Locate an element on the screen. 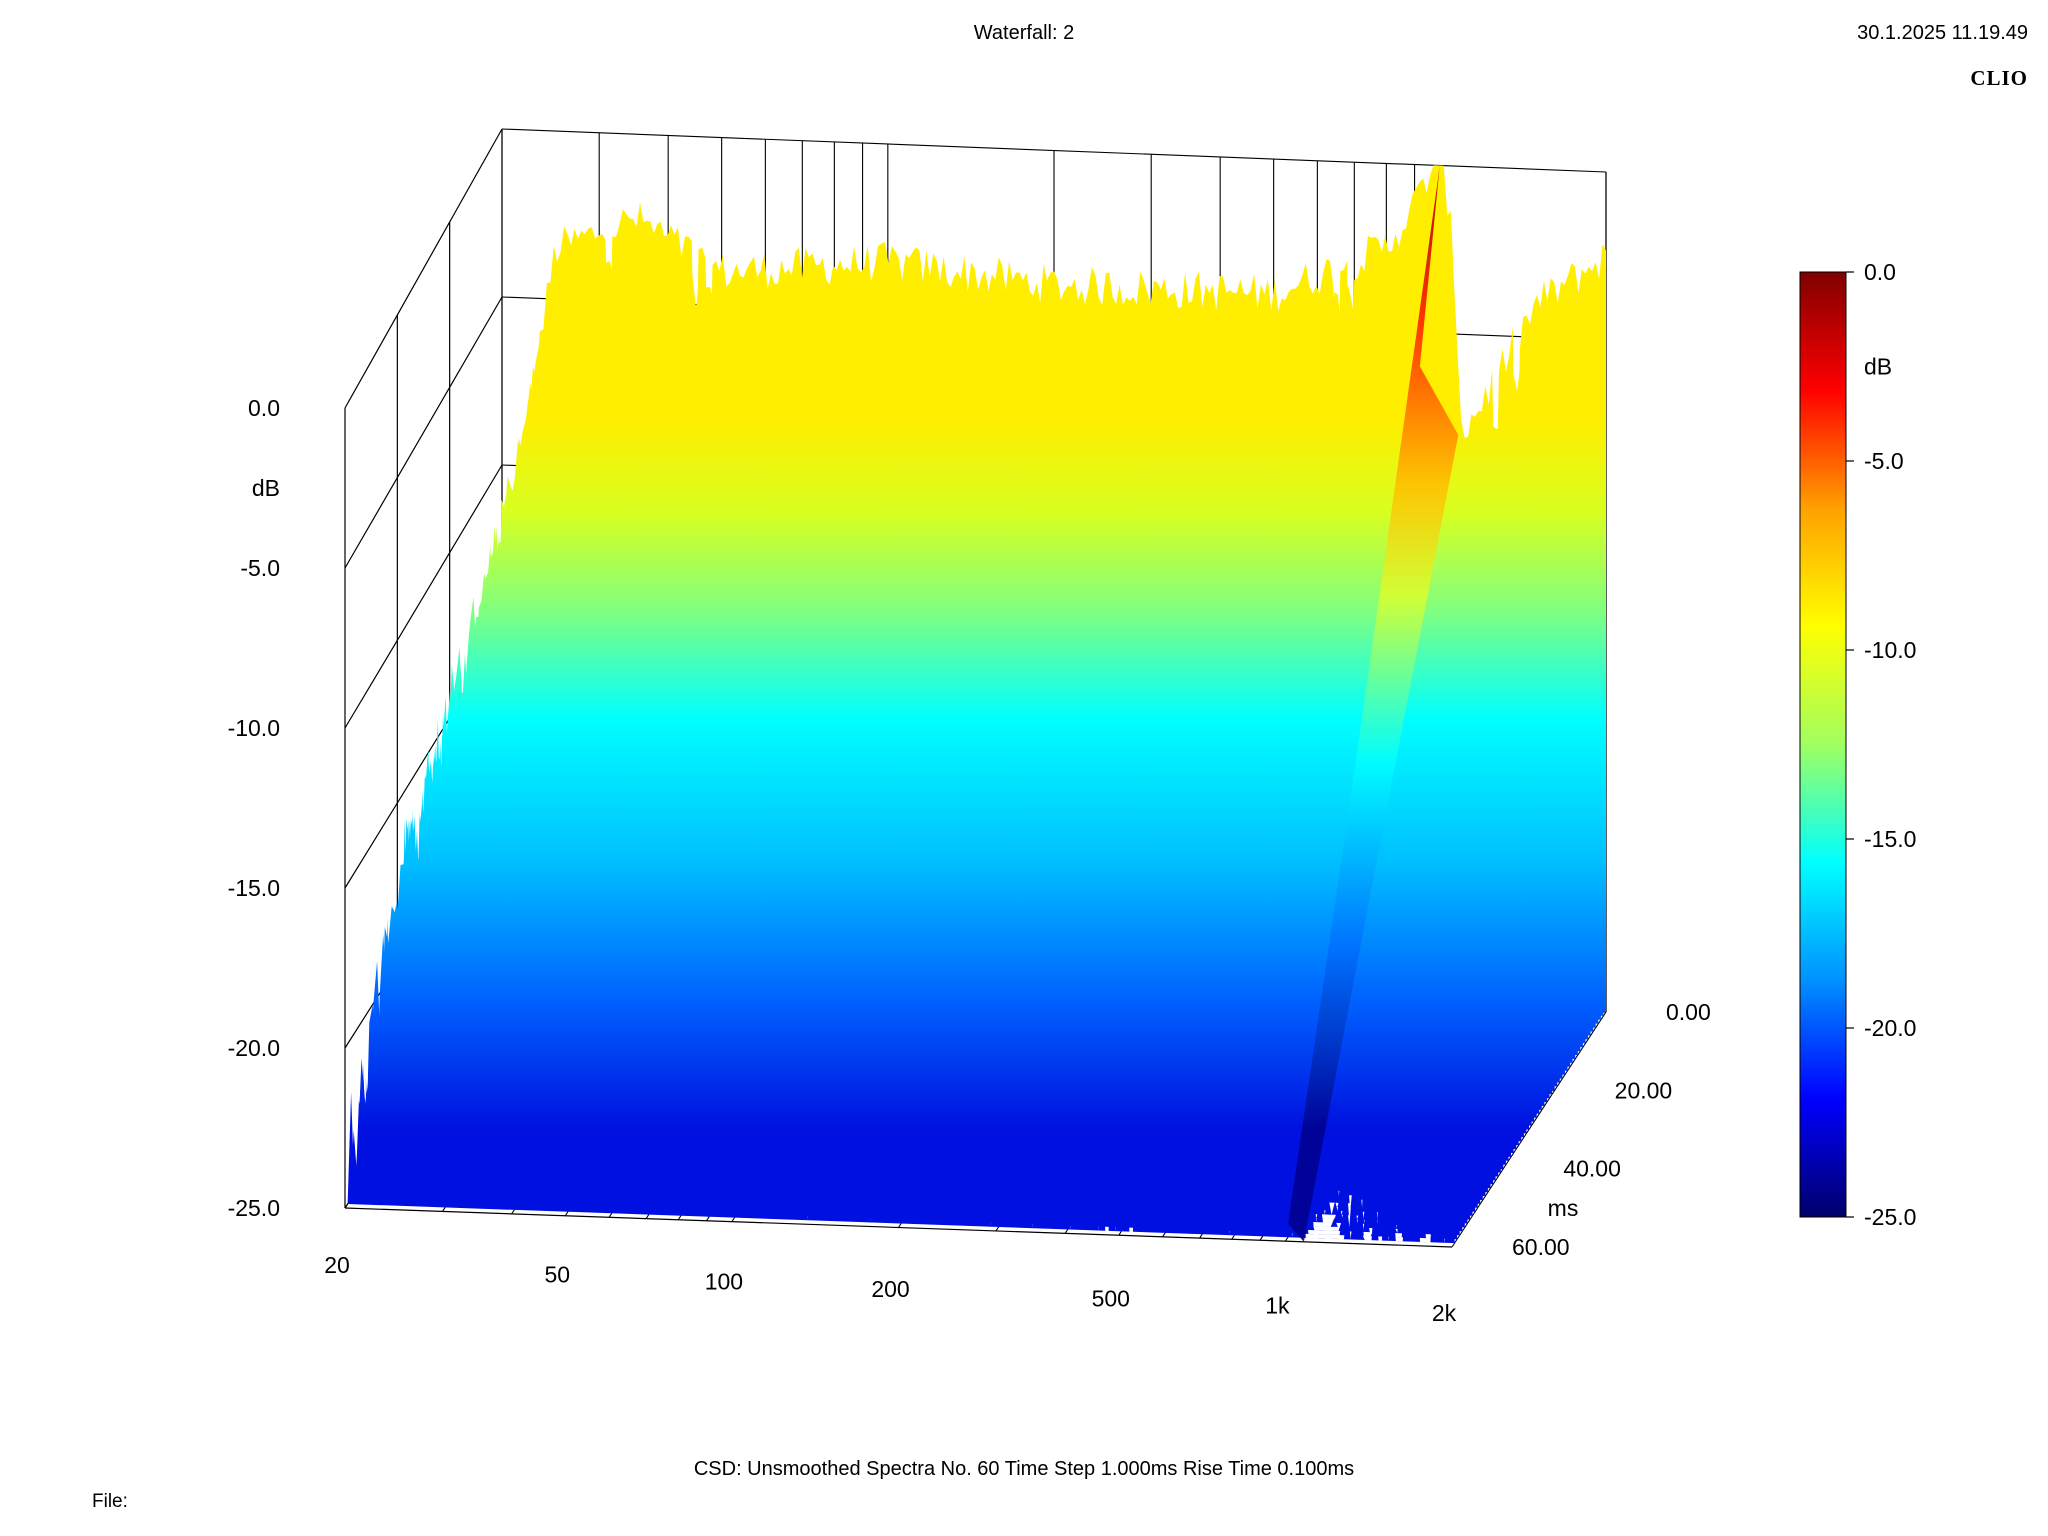 The image size is (2048, 1536). y-tick-label: -10.0 is located at coordinates (254, 728).